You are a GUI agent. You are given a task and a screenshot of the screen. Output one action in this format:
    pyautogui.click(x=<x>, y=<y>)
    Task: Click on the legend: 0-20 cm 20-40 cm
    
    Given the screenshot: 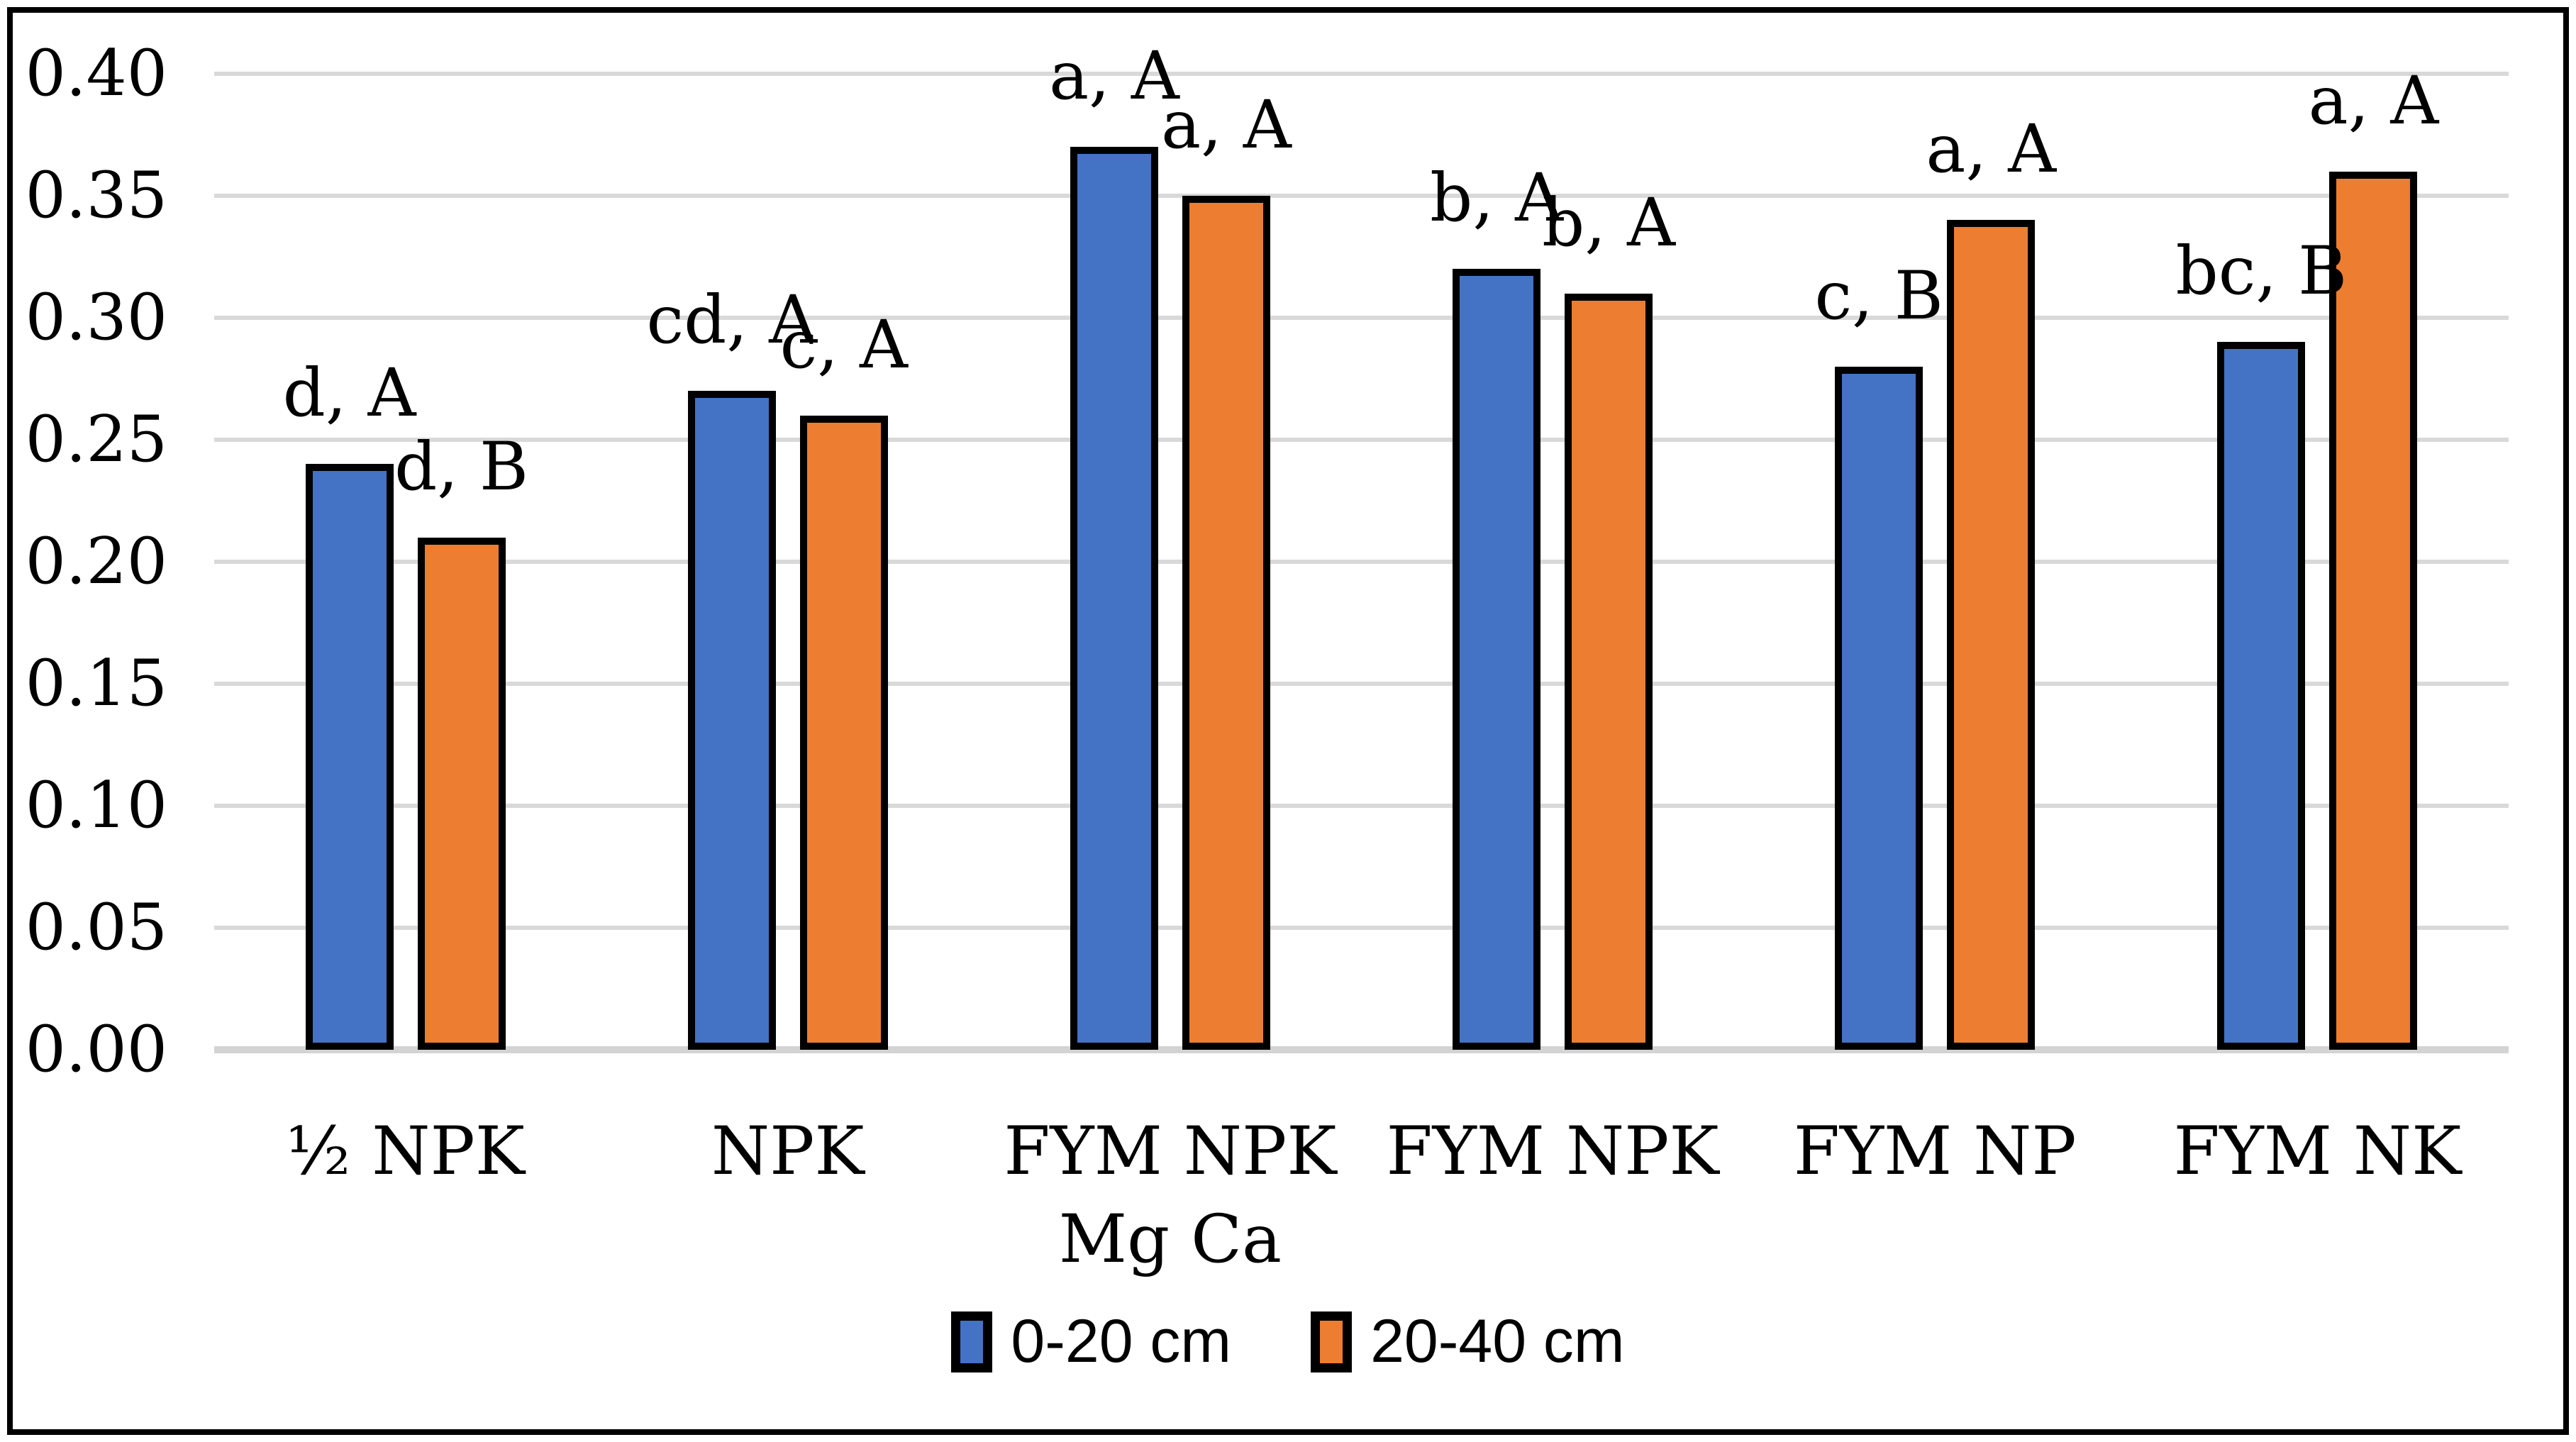 What is the action you would take?
    pyautogui.click(x=1288, y=1342)
    